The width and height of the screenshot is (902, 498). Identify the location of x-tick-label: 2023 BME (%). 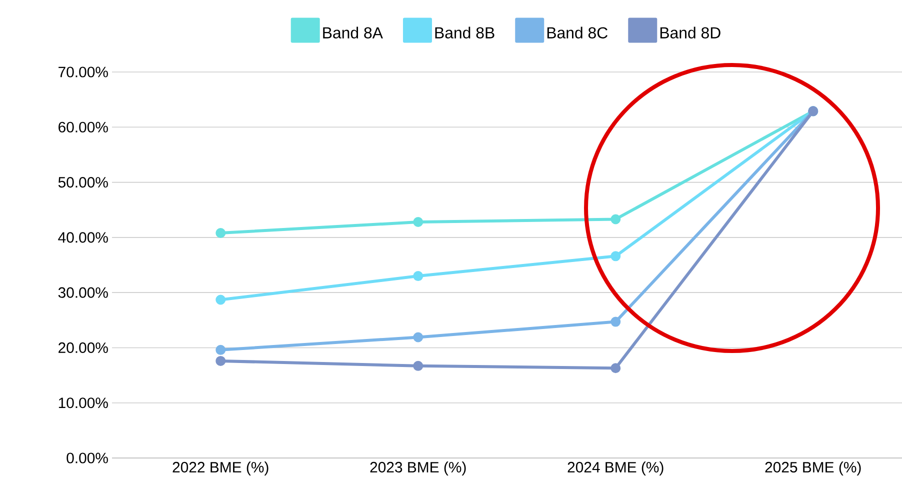
(418, 469).